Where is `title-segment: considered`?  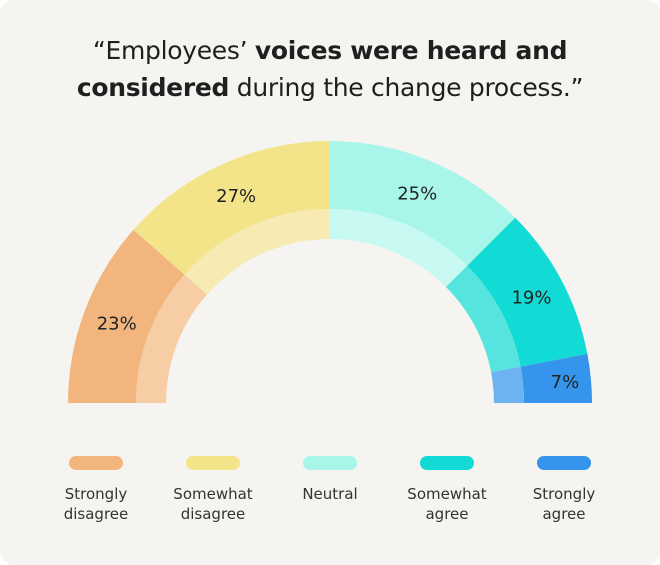
title-segment: considered is located at coordinates (153, 87).